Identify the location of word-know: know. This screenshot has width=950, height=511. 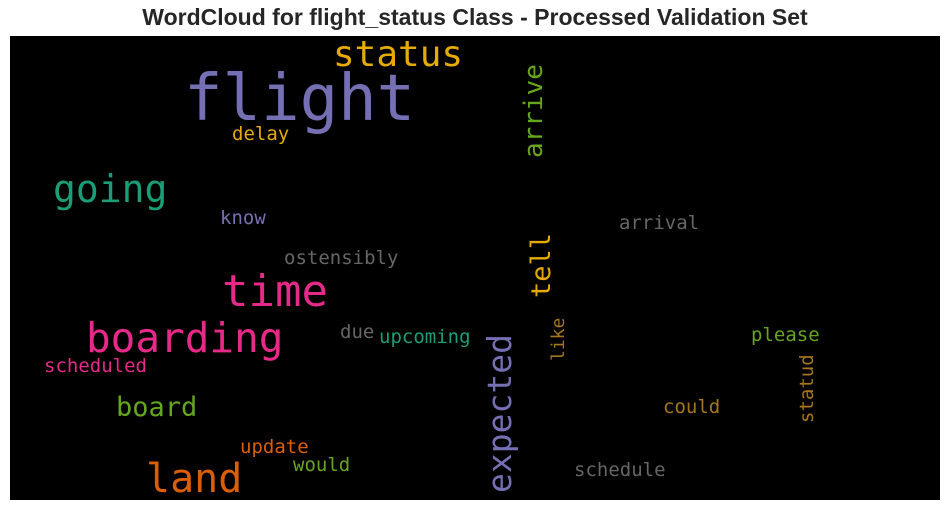
(243, 218).